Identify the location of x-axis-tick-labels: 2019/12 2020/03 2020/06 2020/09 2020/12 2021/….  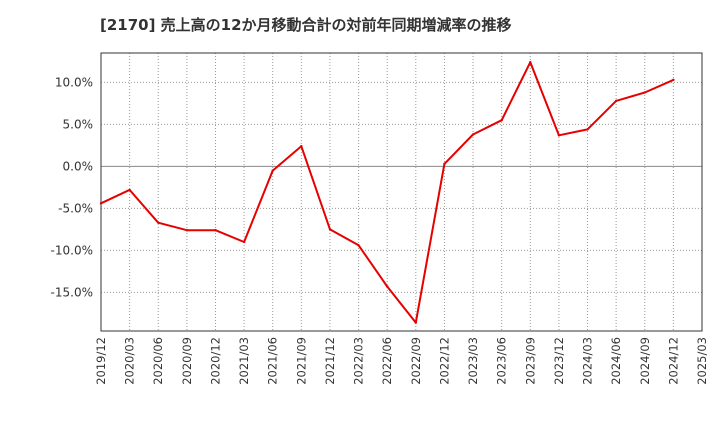
(401, 361).